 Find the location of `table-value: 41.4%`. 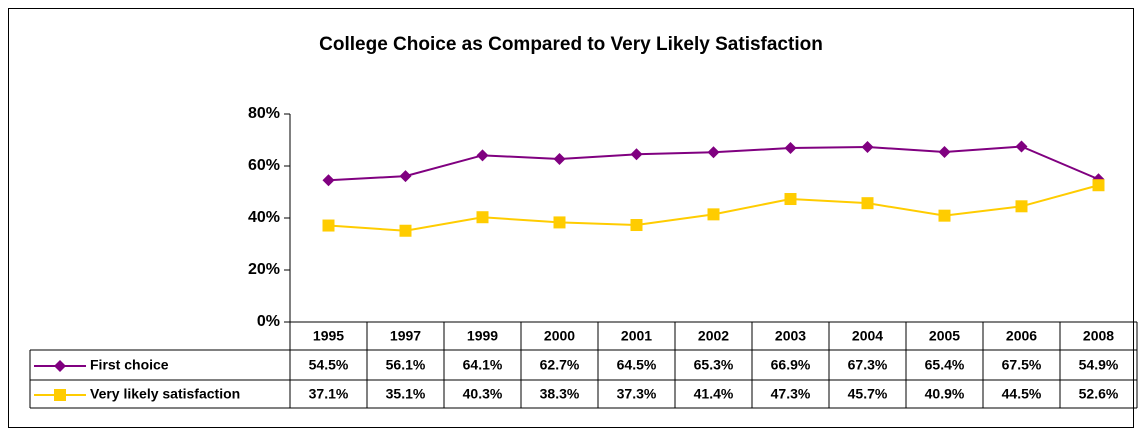

table-value: 41.4% is located at coordinates (714, 394).